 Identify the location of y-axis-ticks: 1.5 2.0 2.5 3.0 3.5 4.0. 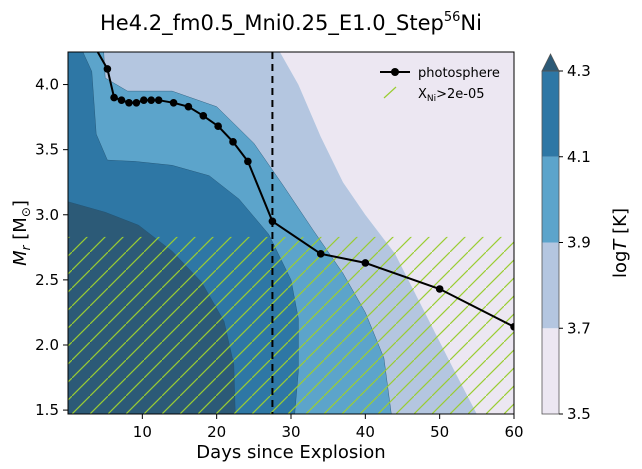
(51, 247).